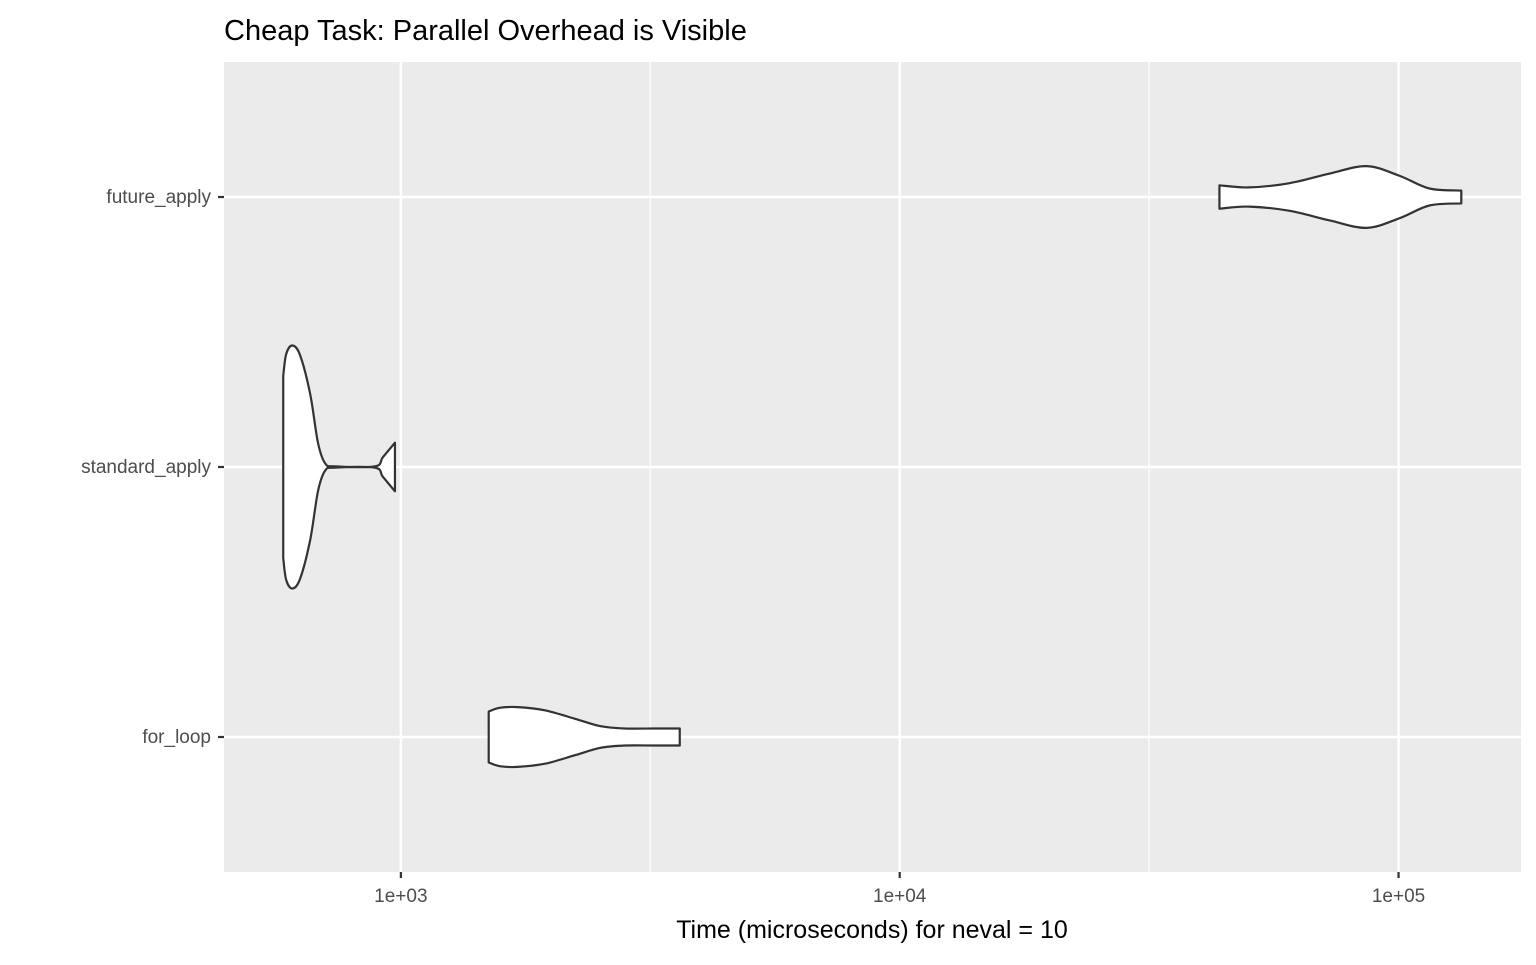  I want to click on chart-title: Cheap Task: Parallel Overhead is Visible, so click(485, 31).